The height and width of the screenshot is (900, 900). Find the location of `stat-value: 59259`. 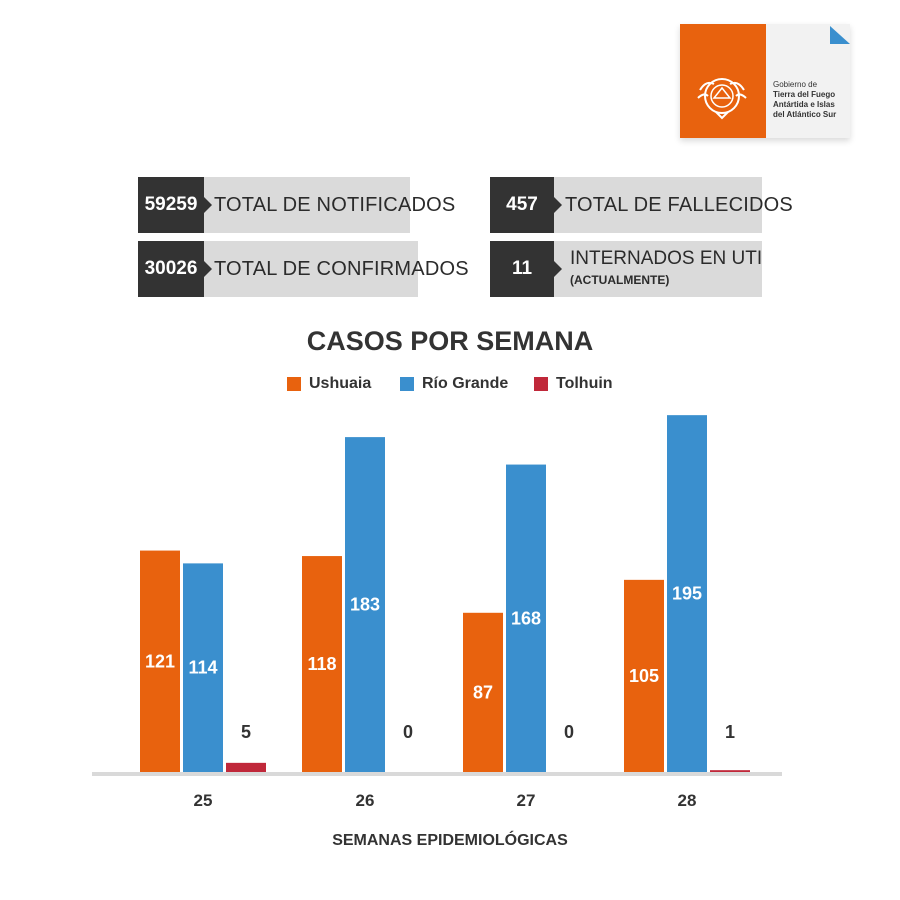

stat-value: 59259 is located at coordinates (175, 205).